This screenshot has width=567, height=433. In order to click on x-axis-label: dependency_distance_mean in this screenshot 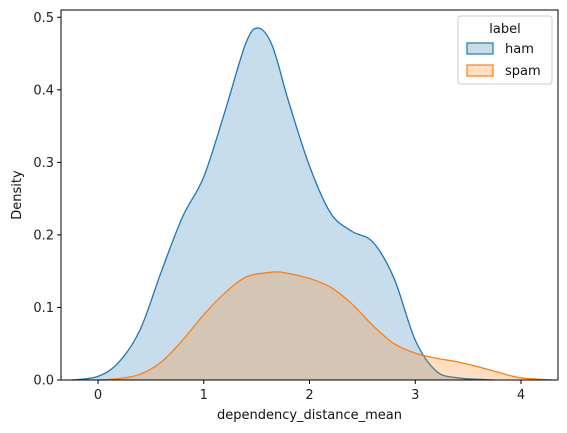, I will do `click(309, 415)`.